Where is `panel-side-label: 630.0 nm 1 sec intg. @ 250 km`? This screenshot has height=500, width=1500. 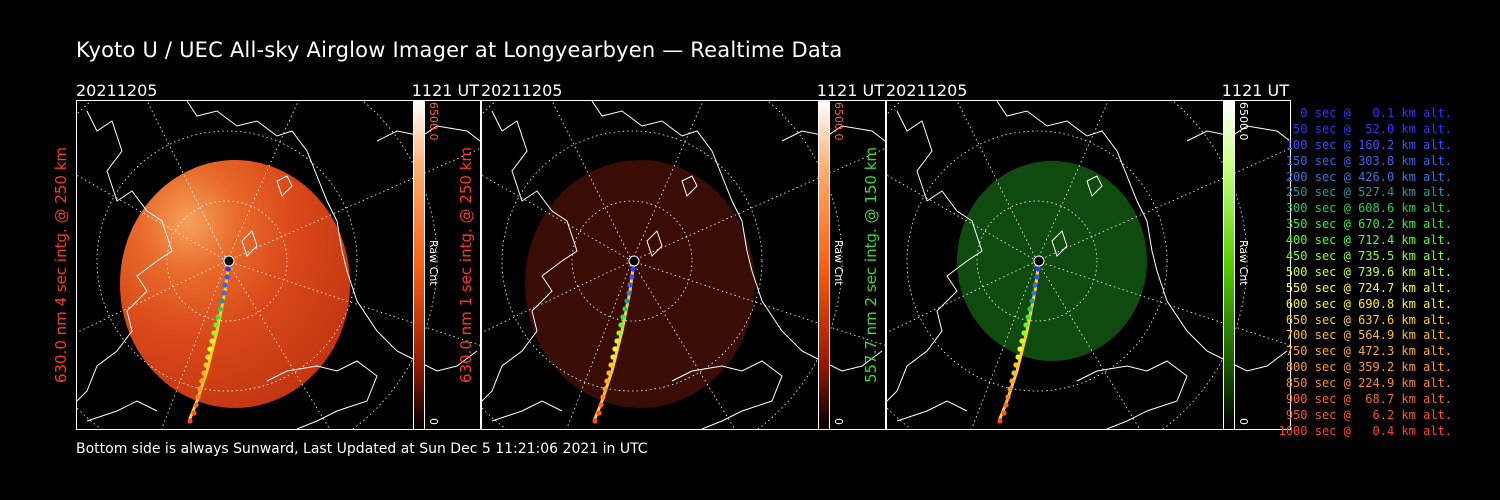 panel-side-label: 630.0 nm 1 sec intg. @ 250 km is located at coordinates (466, 265).